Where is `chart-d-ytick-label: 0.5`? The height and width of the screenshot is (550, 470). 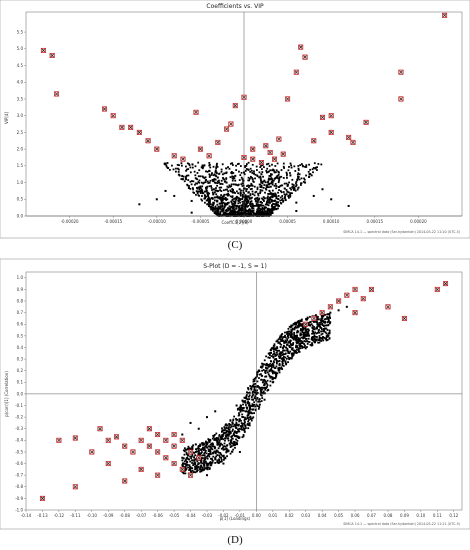
chart-d-ytick-label: 0.5 is located at coordinates (20, 335).